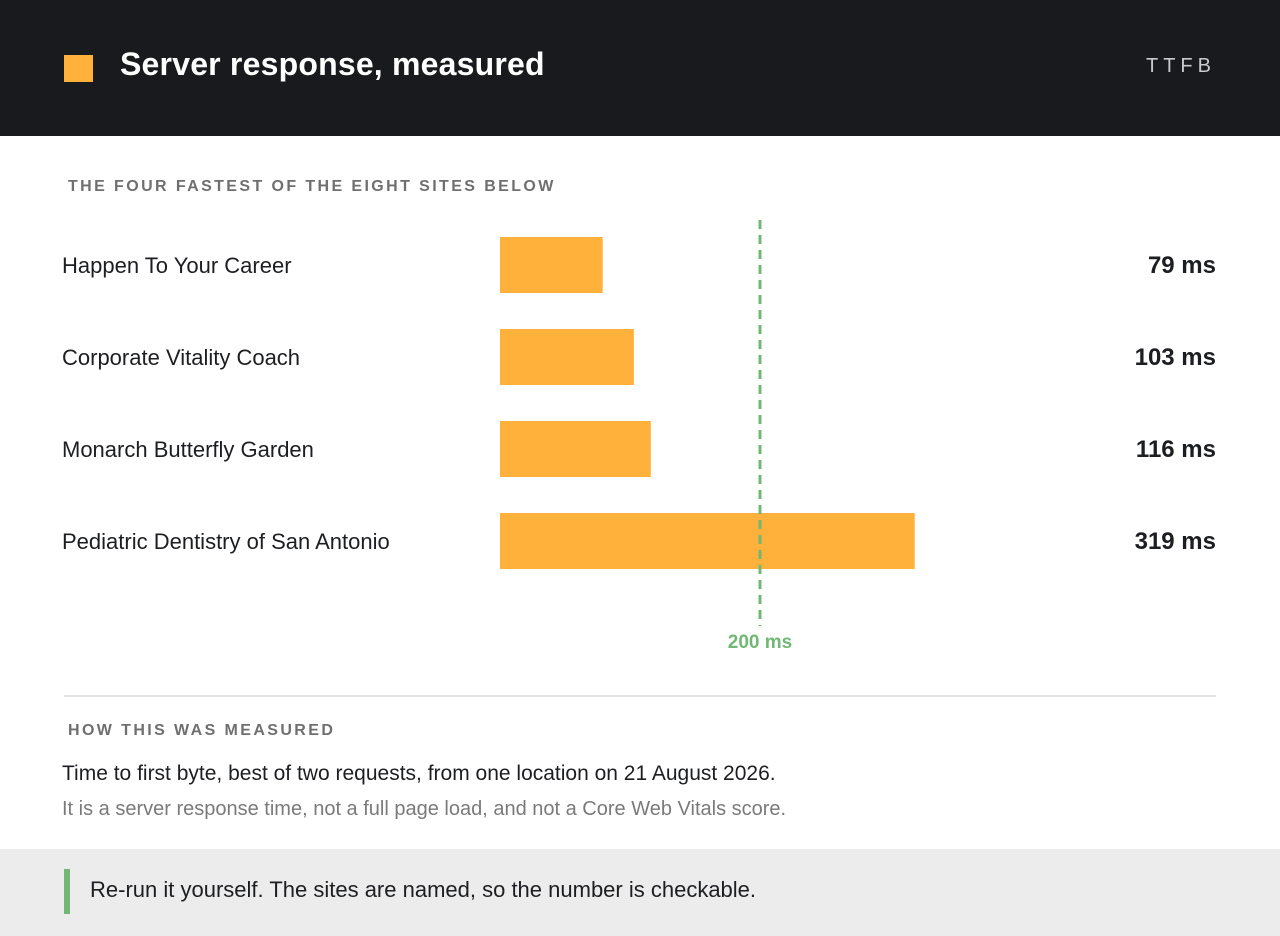 The height and width of the screenshot is (936, 1280). Describe the element at coordinates (177, 265) in the screenshot. I see `bar-category-label: Happen To Your Career` at that location.